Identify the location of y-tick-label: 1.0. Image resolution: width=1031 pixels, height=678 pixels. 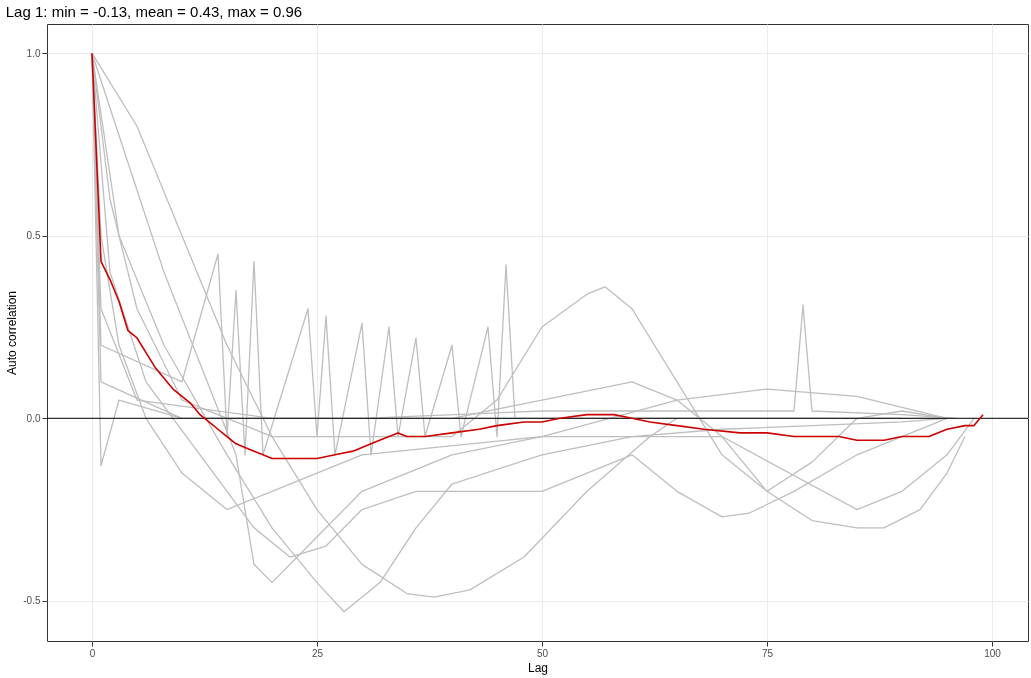
(33, 53).